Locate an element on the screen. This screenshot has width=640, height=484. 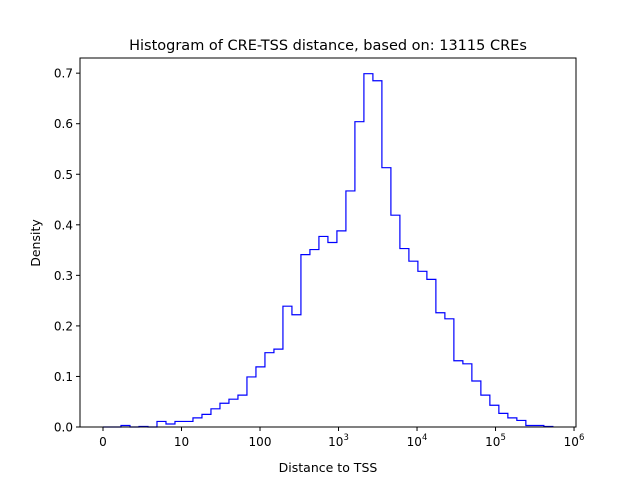
y-tick-label: 0.0 is located at coordinates (63, 428).